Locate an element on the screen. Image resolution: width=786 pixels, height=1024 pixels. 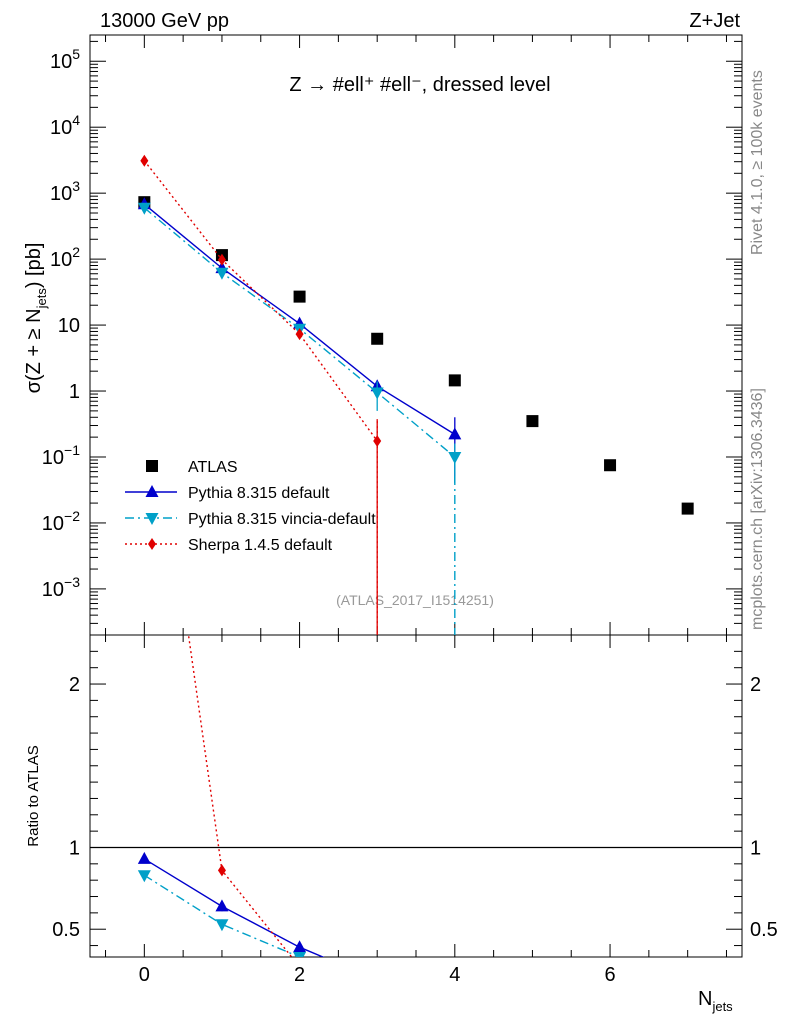
y-tick-label-main: 10 is located at coordinates (69, 326).